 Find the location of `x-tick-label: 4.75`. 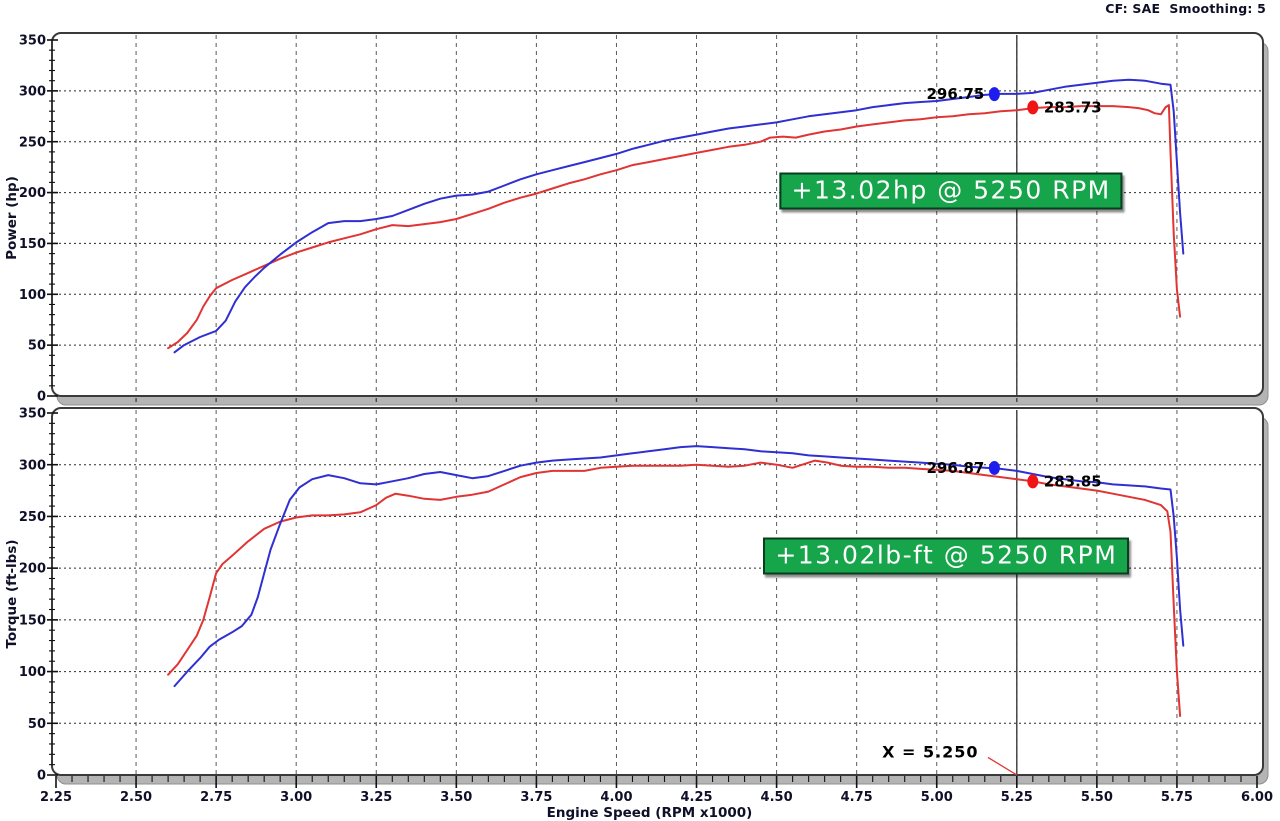

x-tick-label: 4.75 is located at coordinates (857, 797).